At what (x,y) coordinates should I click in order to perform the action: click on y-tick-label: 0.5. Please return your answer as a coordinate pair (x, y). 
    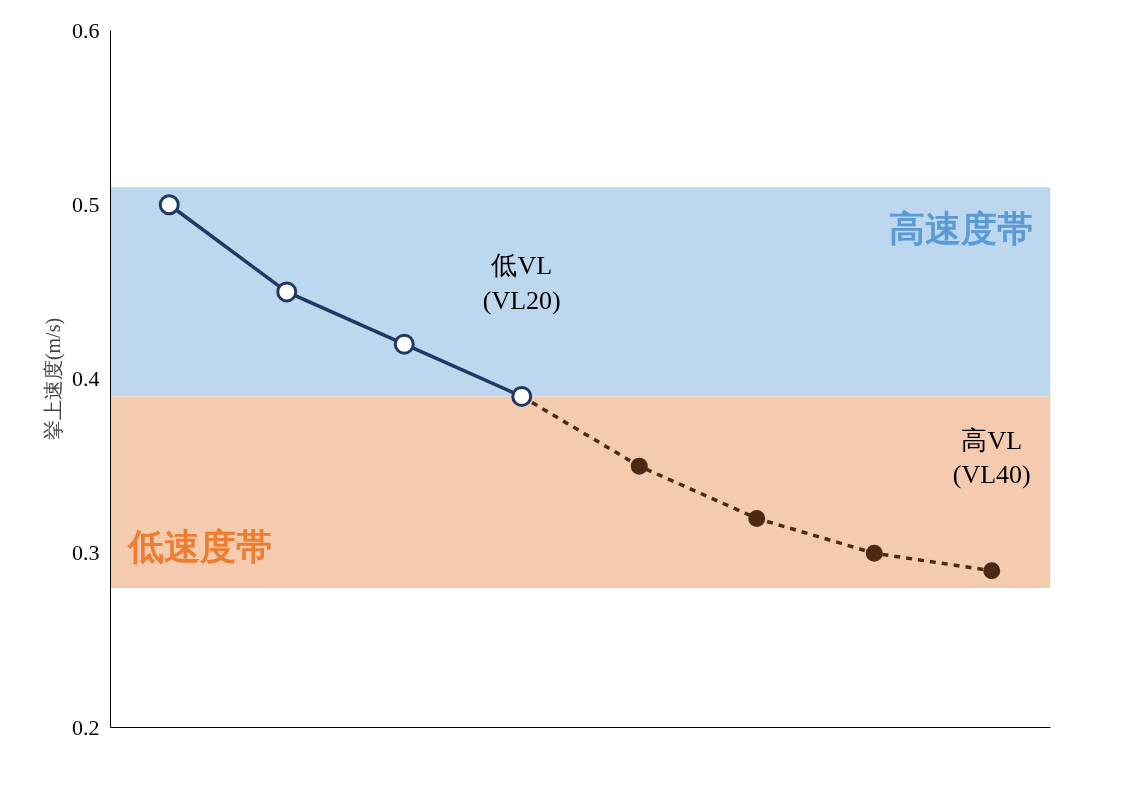
    Looking at the image, I should click on (86, 204).